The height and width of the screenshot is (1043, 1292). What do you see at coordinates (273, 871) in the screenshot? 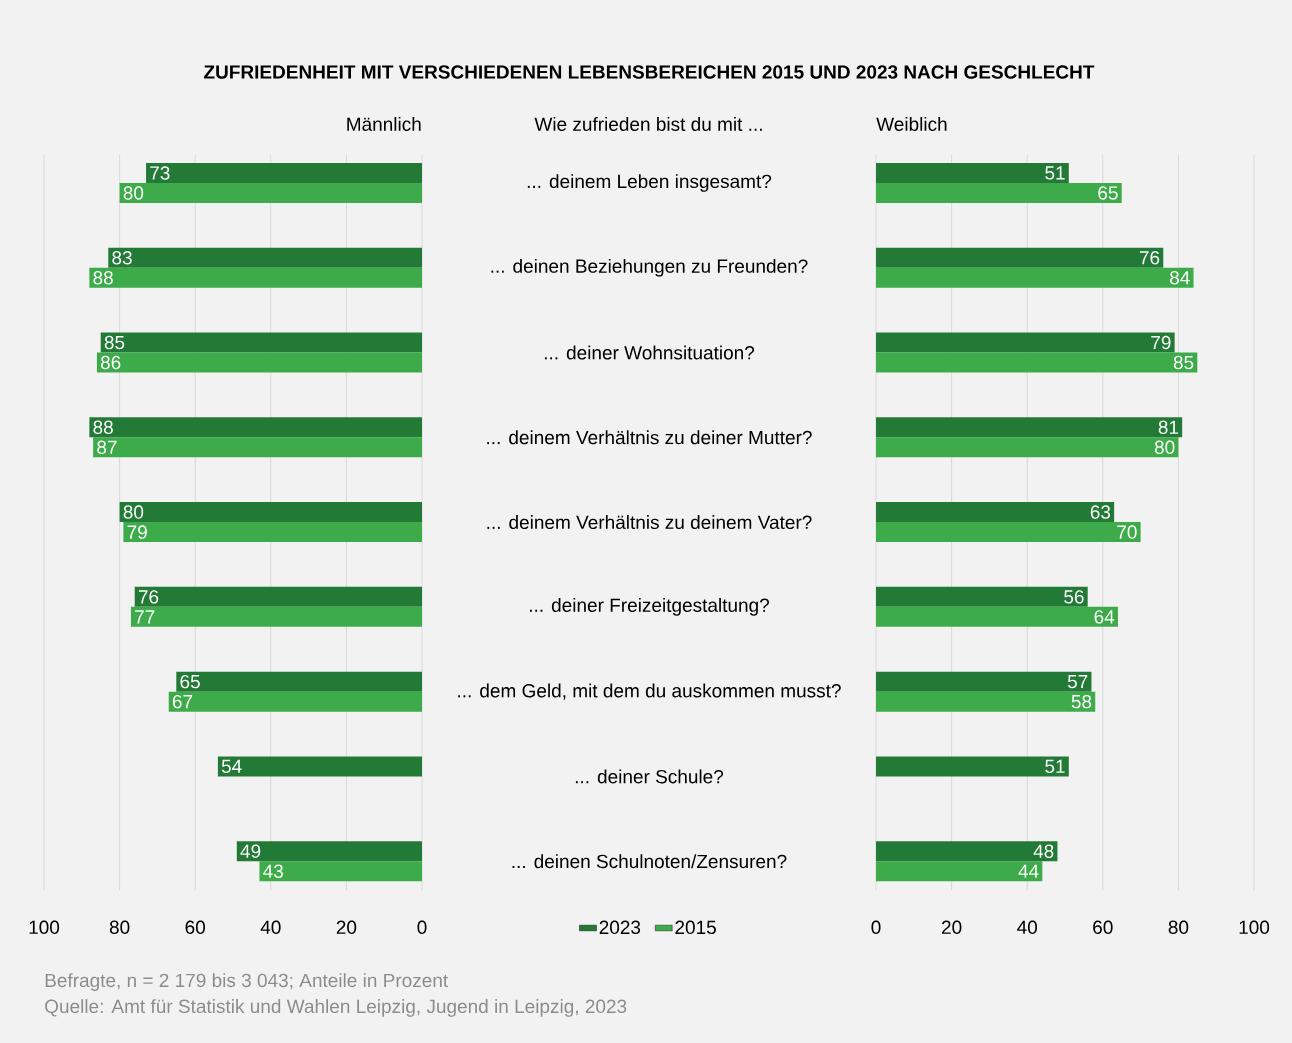
I see `data-label: 43` at bounding box center [273, 871].